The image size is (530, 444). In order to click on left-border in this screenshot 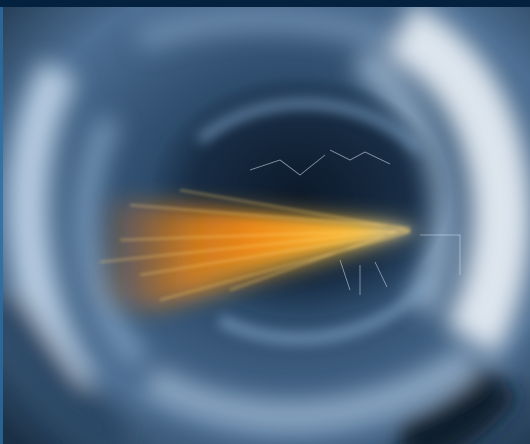, I will do `click(1, 225)`.